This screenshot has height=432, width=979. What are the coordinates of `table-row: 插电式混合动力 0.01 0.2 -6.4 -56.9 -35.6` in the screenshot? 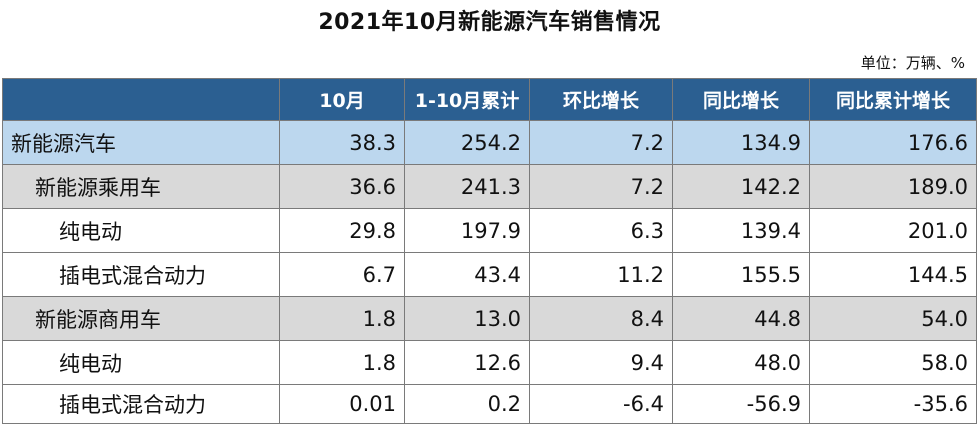 It's located at (489, 404).